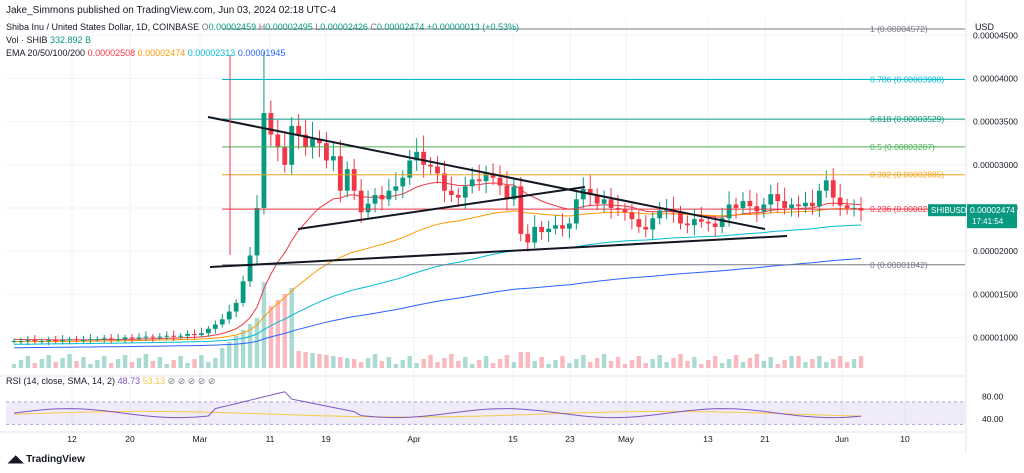  What do you see at coordinates (154, 381) in the screenshot?
I see `rsi-sma-value: 53.13` at bounding box center [154, 381].